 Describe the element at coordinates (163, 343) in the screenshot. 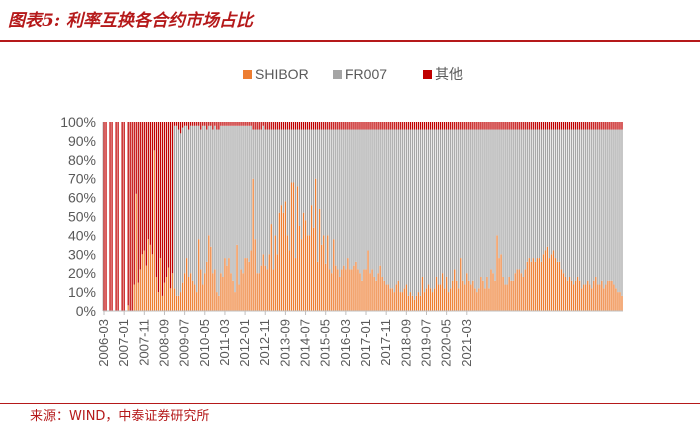

I see `x-tick-label: 2008-09` at that location.